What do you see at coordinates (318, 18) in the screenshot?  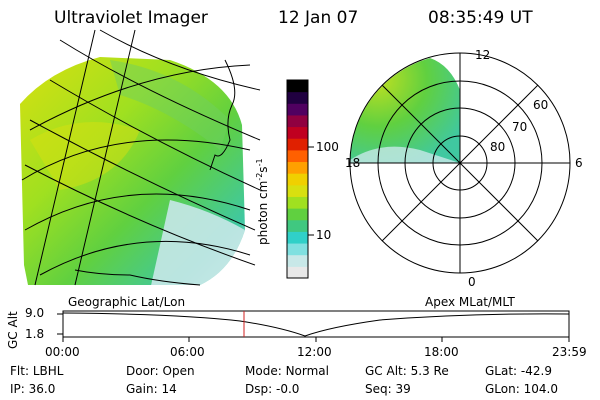 I see `image-date: 12 Jan 07` at bounding box center [318, 18].